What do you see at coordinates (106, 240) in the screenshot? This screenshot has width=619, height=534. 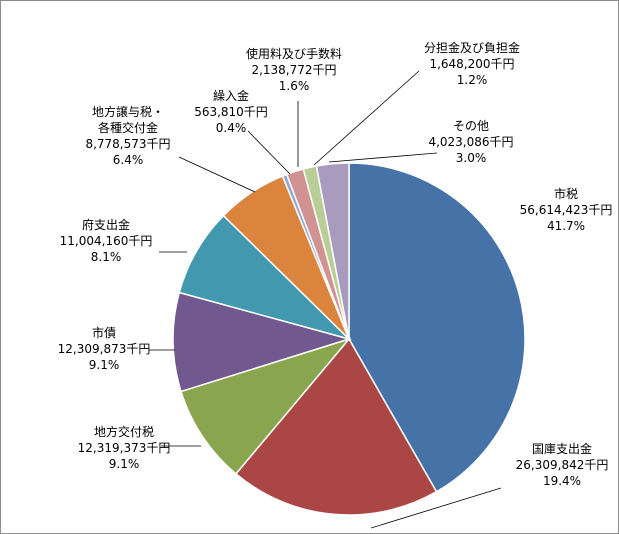 I see `data-label: 府支出金 11,004,160千円 8.1%` at bounding box center [106, 240].